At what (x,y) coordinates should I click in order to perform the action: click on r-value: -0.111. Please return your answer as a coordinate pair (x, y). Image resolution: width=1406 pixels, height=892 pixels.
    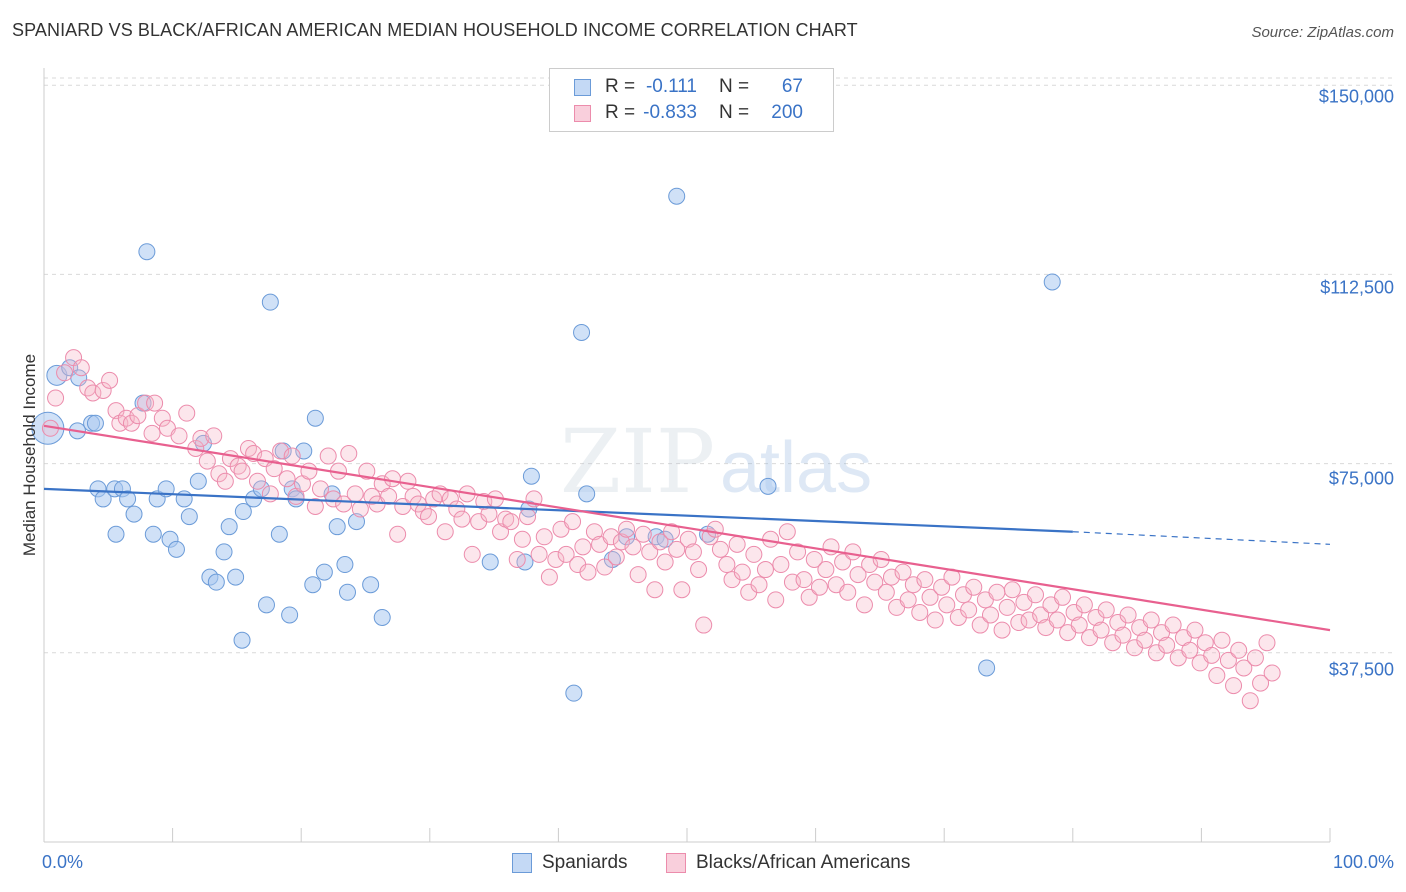
    Looking at the image, I should click on (671, 86).